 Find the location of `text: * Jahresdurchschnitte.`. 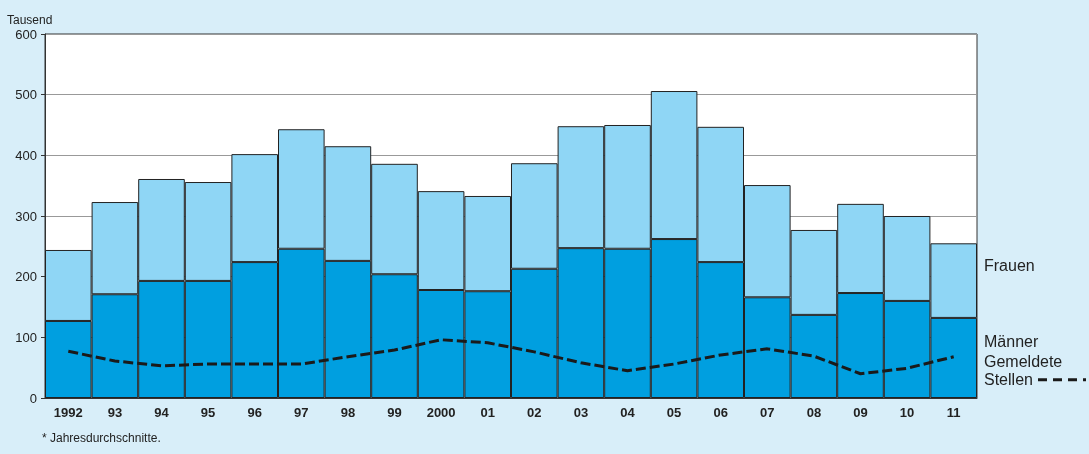

text: * Jahresdurchschnitte. is located at coordinates (101, 438).